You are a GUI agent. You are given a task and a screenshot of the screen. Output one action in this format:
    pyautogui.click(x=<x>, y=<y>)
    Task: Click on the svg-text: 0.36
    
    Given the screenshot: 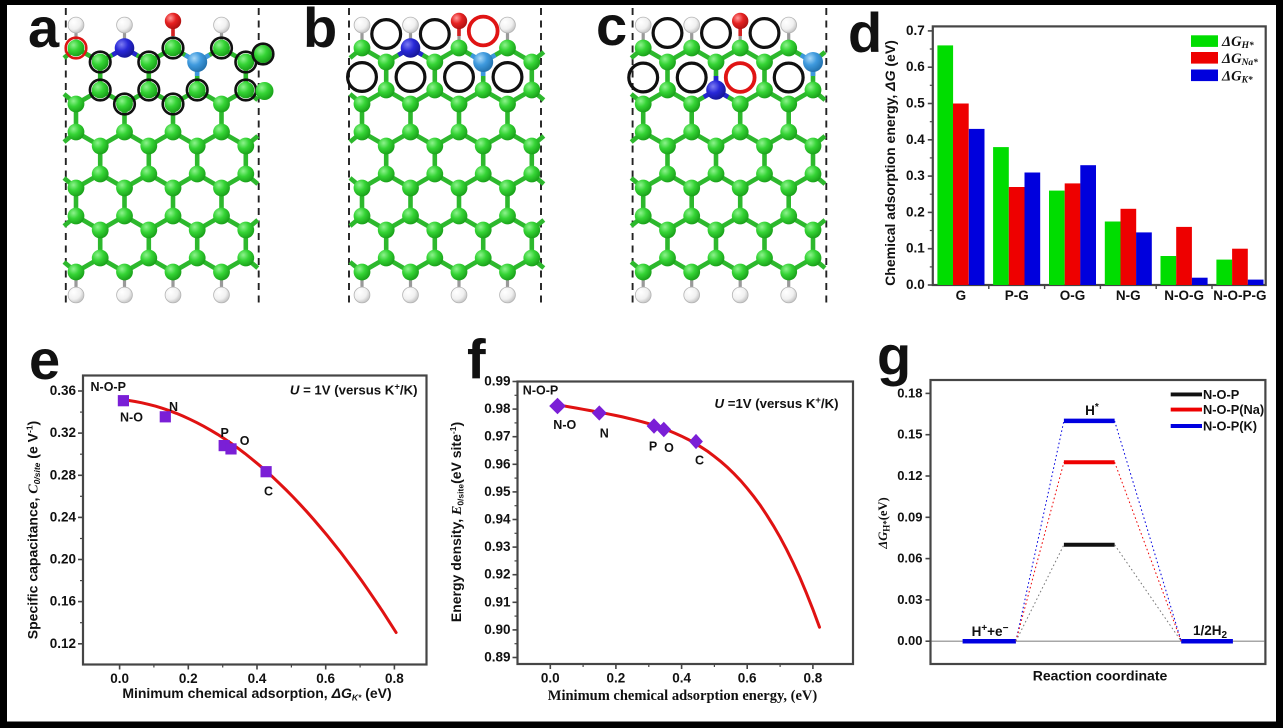 What is the action you would take?
    pyautogui.click(x=63, y=390)
    